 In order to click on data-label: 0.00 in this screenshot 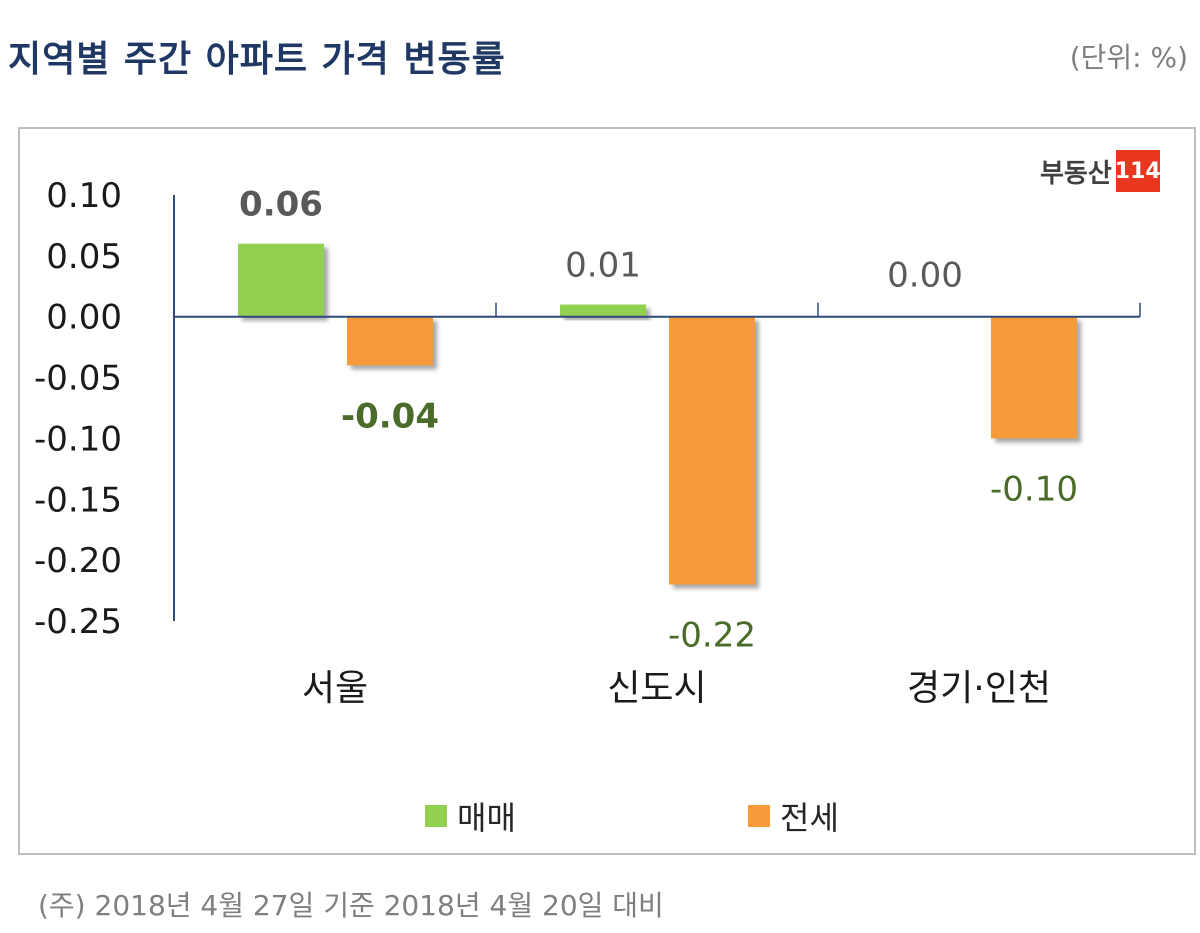, I will do `click(925, 276)`.